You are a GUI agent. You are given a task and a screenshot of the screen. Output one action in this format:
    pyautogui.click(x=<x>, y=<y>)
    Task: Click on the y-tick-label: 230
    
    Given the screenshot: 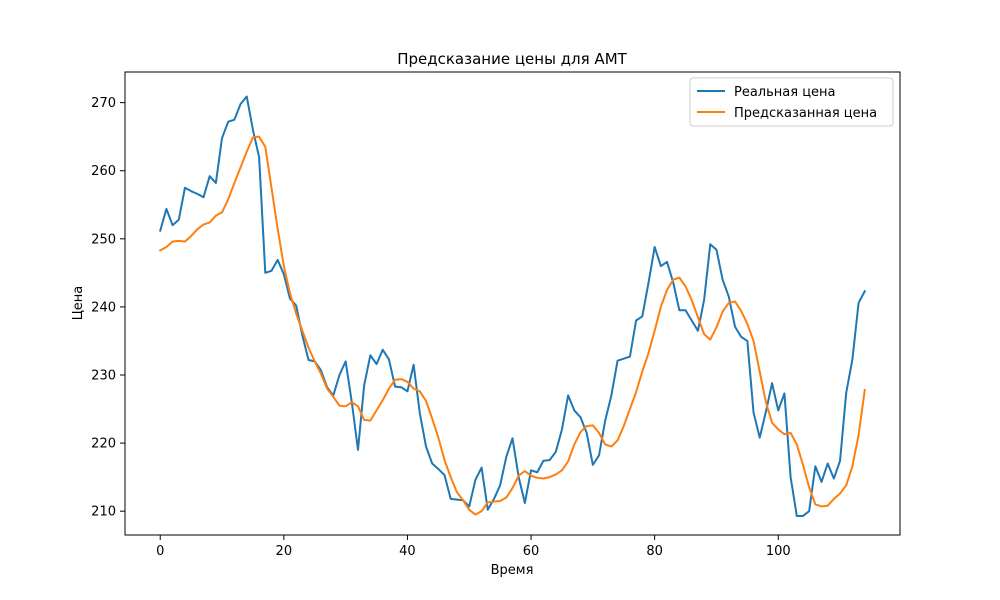 What is the action you would take?
    pyautogui.click(x=103, y=375)
    